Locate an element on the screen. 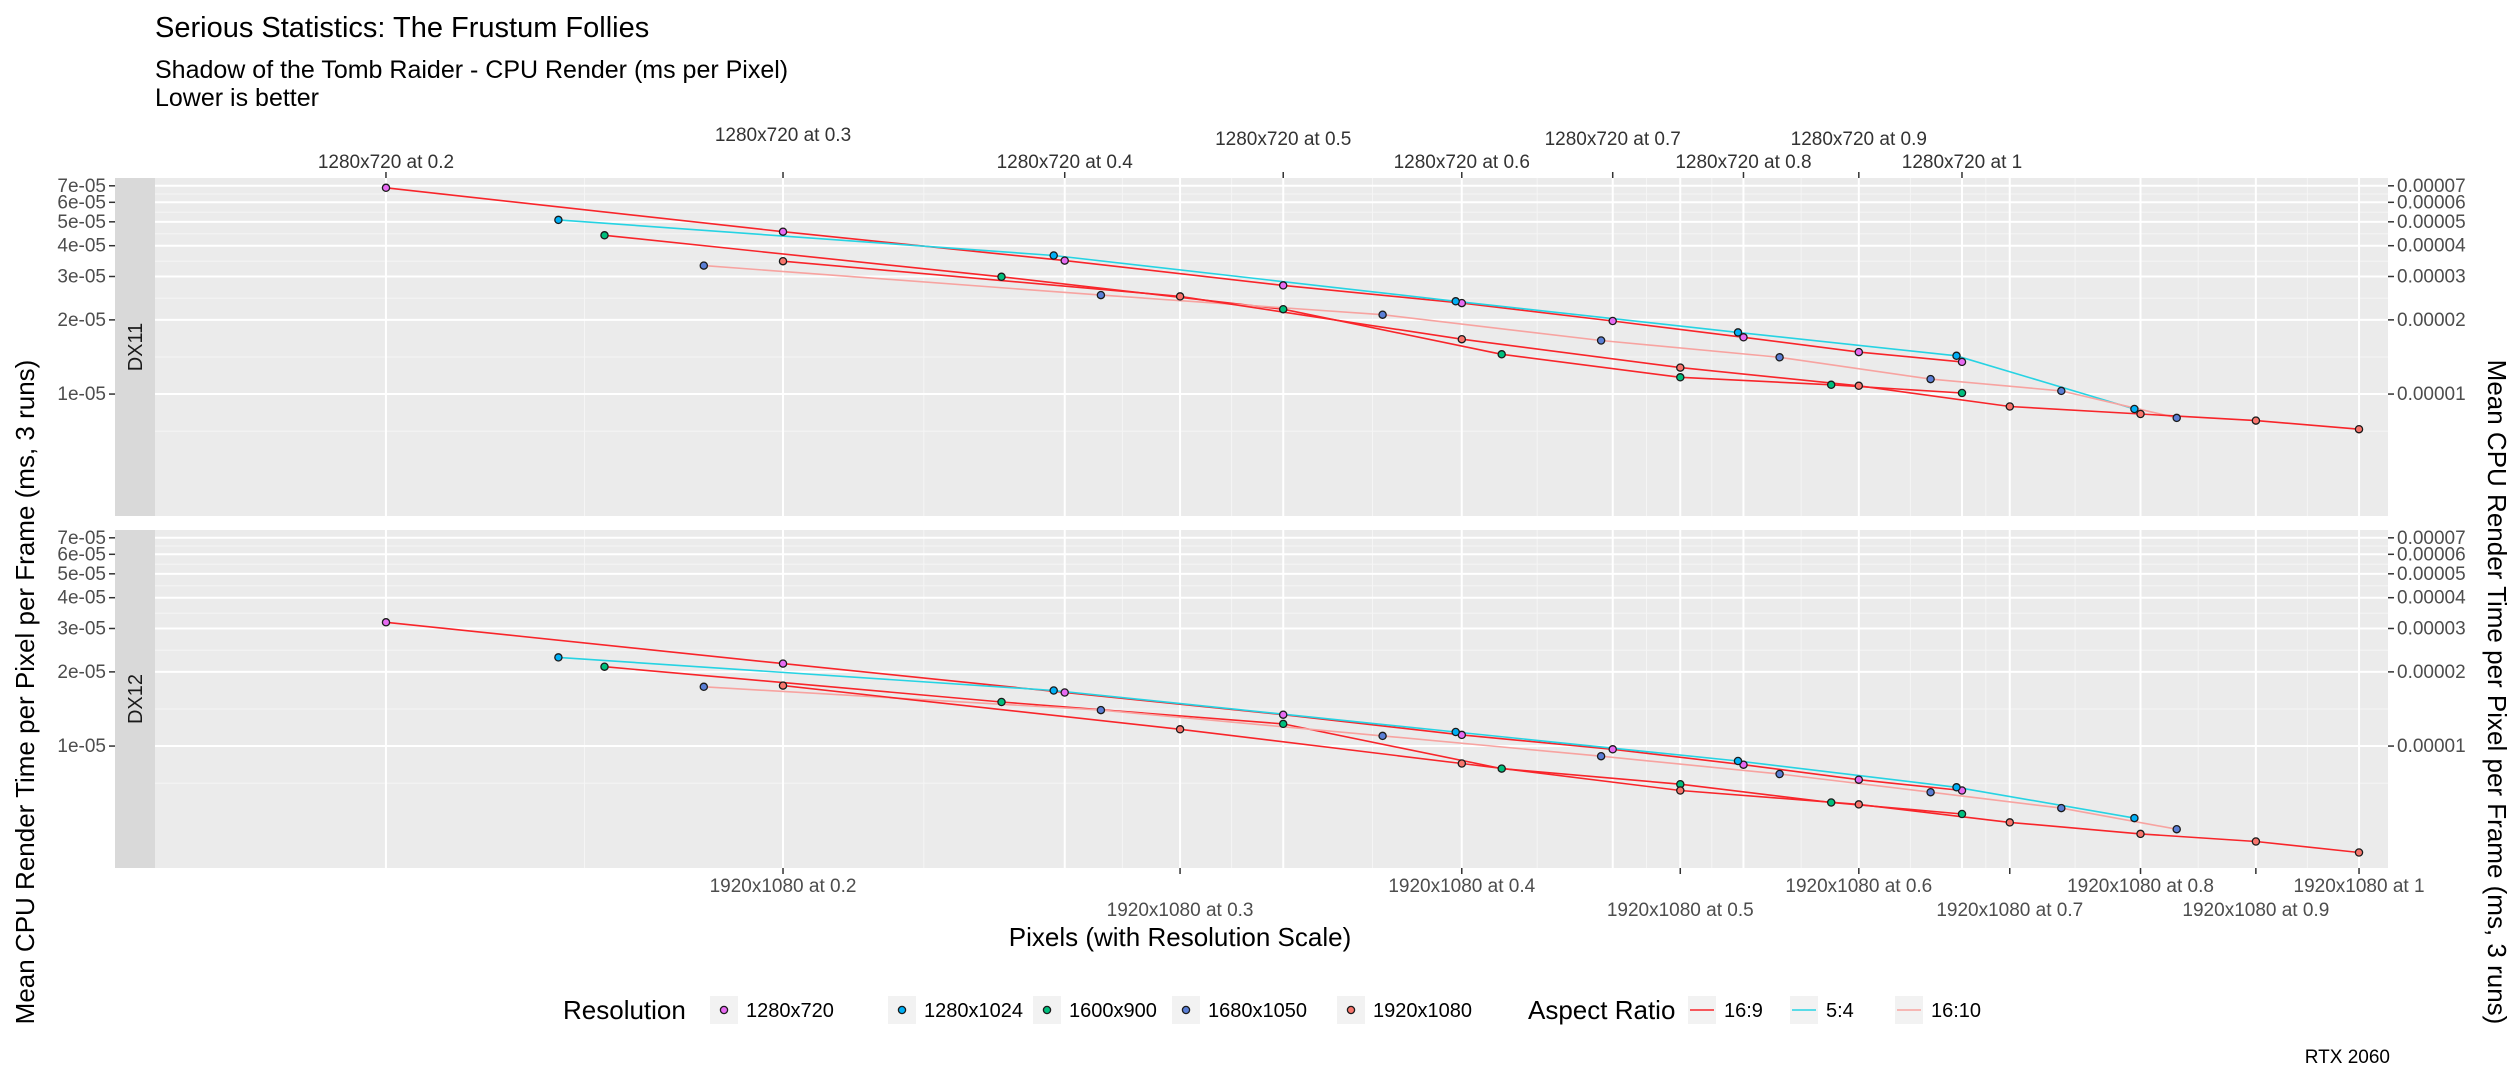  x-tick-label-top: 1280x720 at 0.9 is located at coordinates (1859, 139).